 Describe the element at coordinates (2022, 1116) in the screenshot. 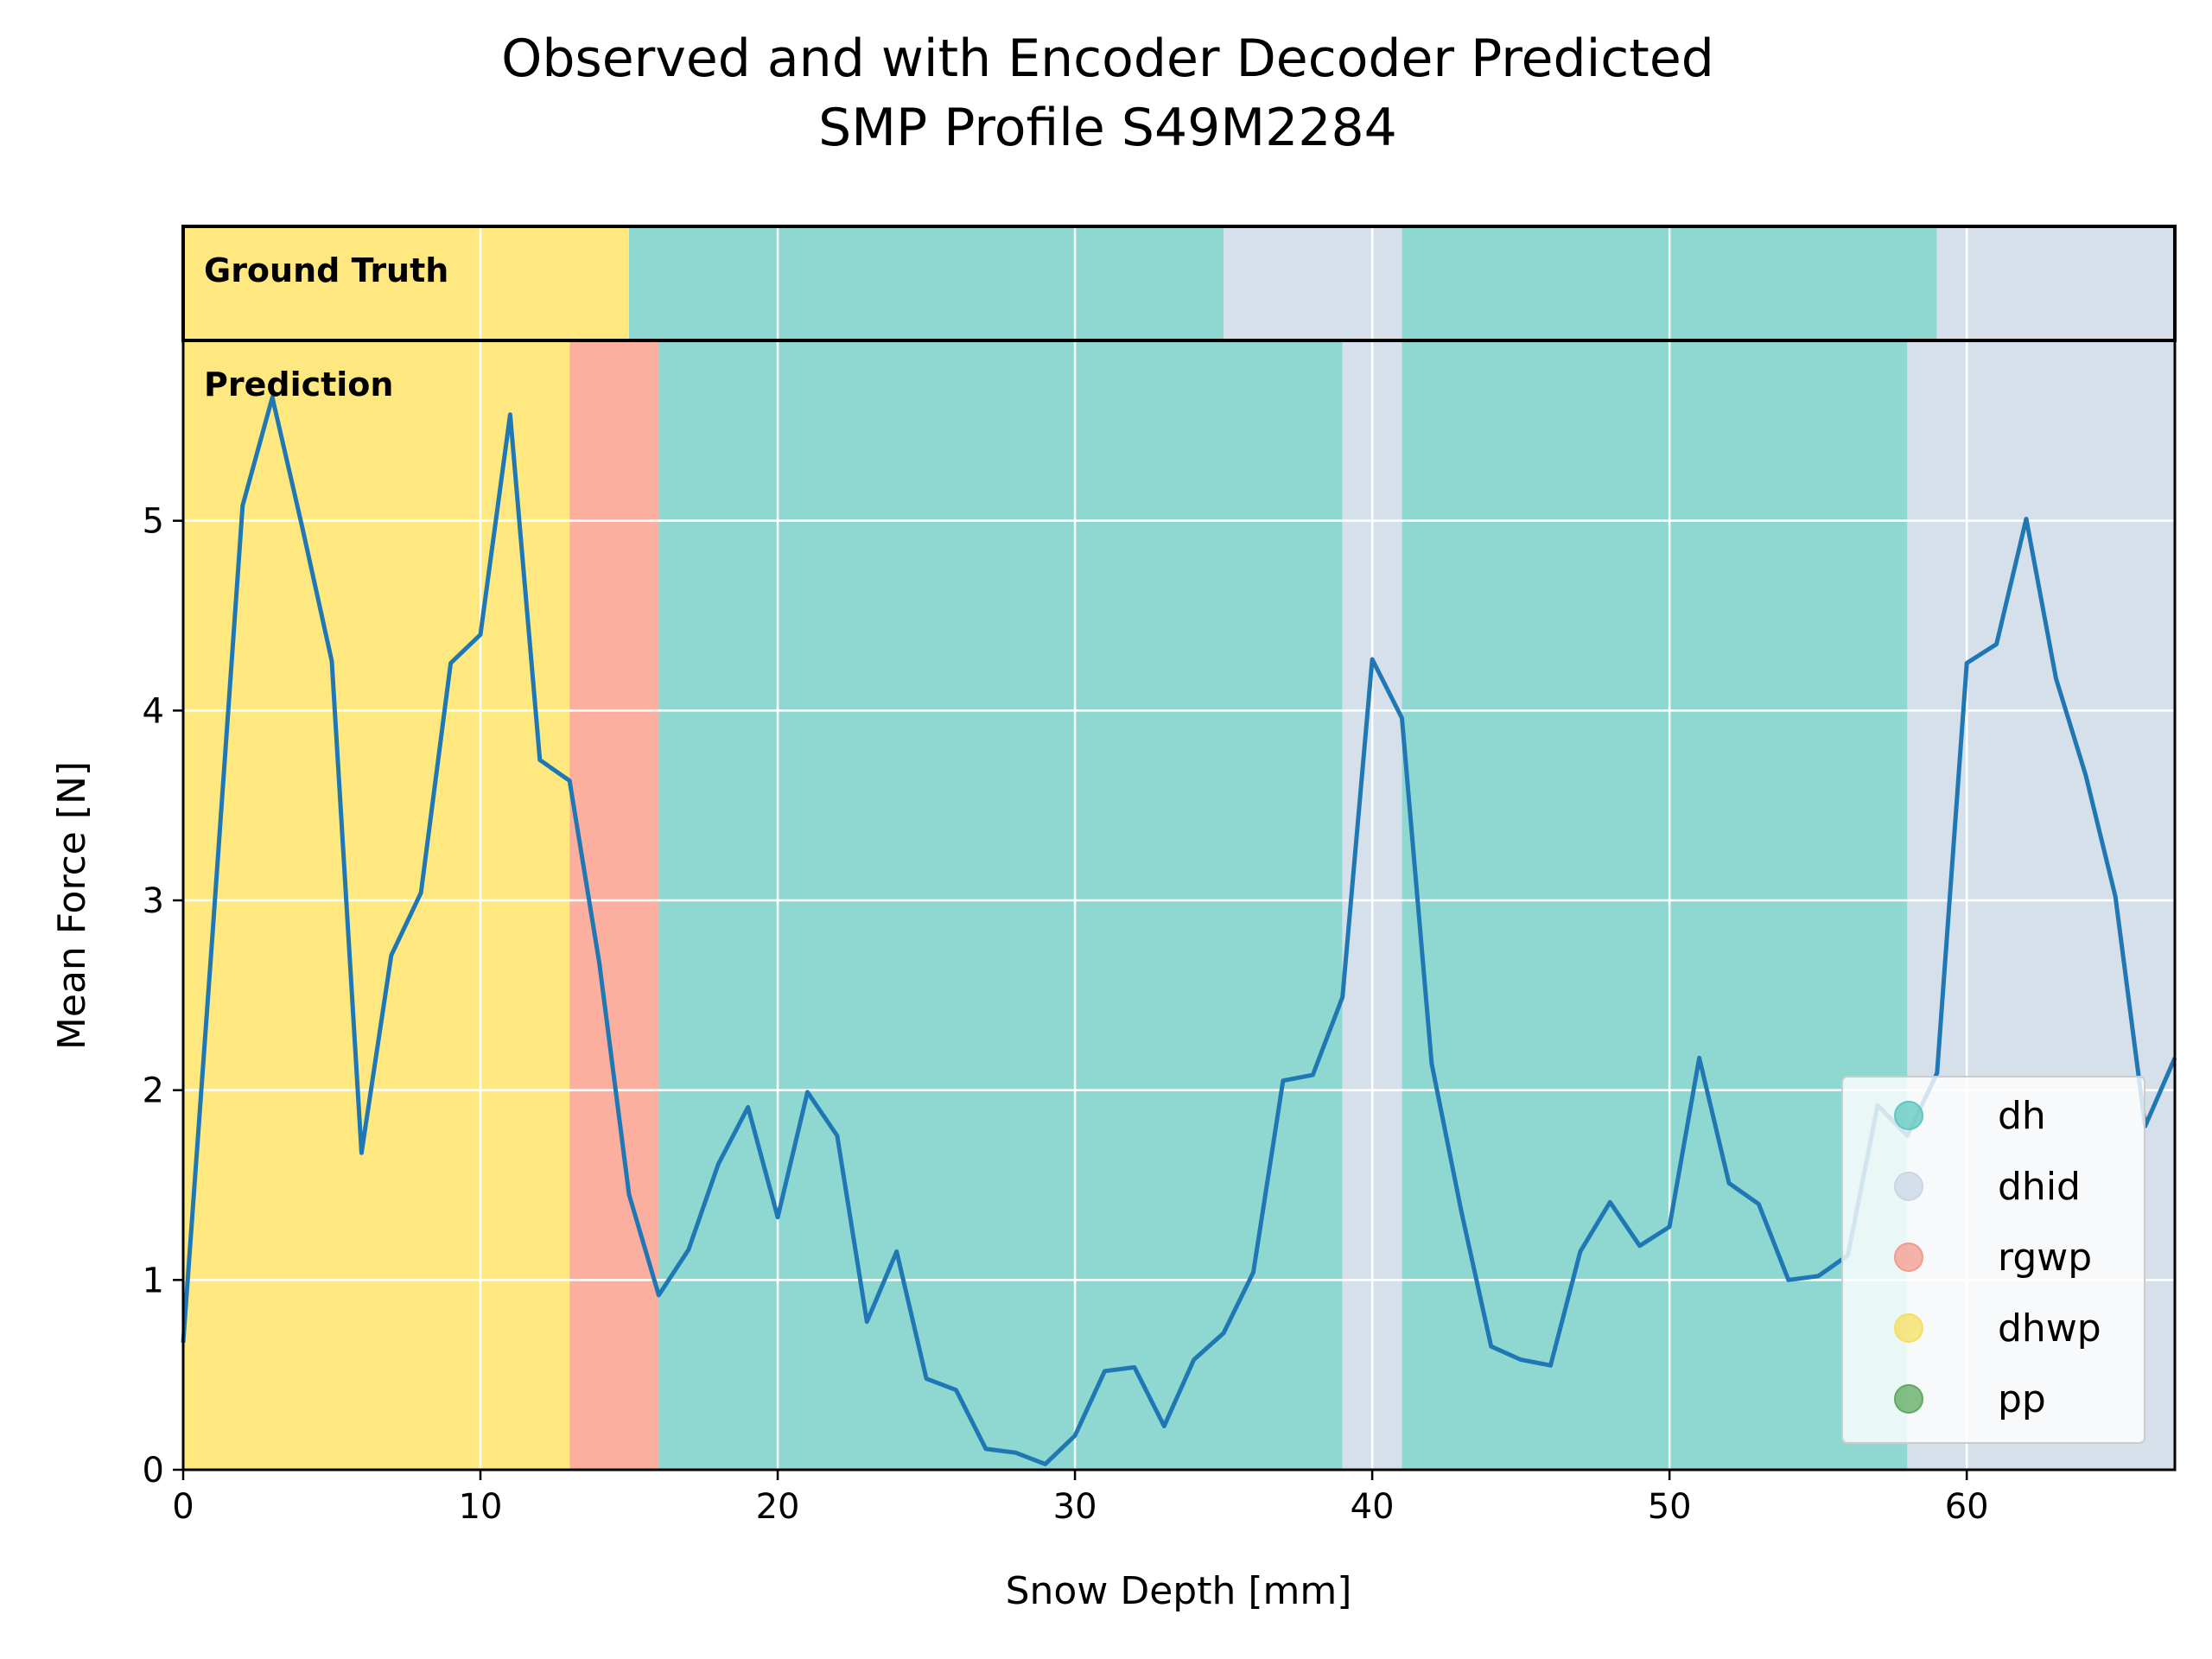

I see `legend-label-dh: dh` at that location.